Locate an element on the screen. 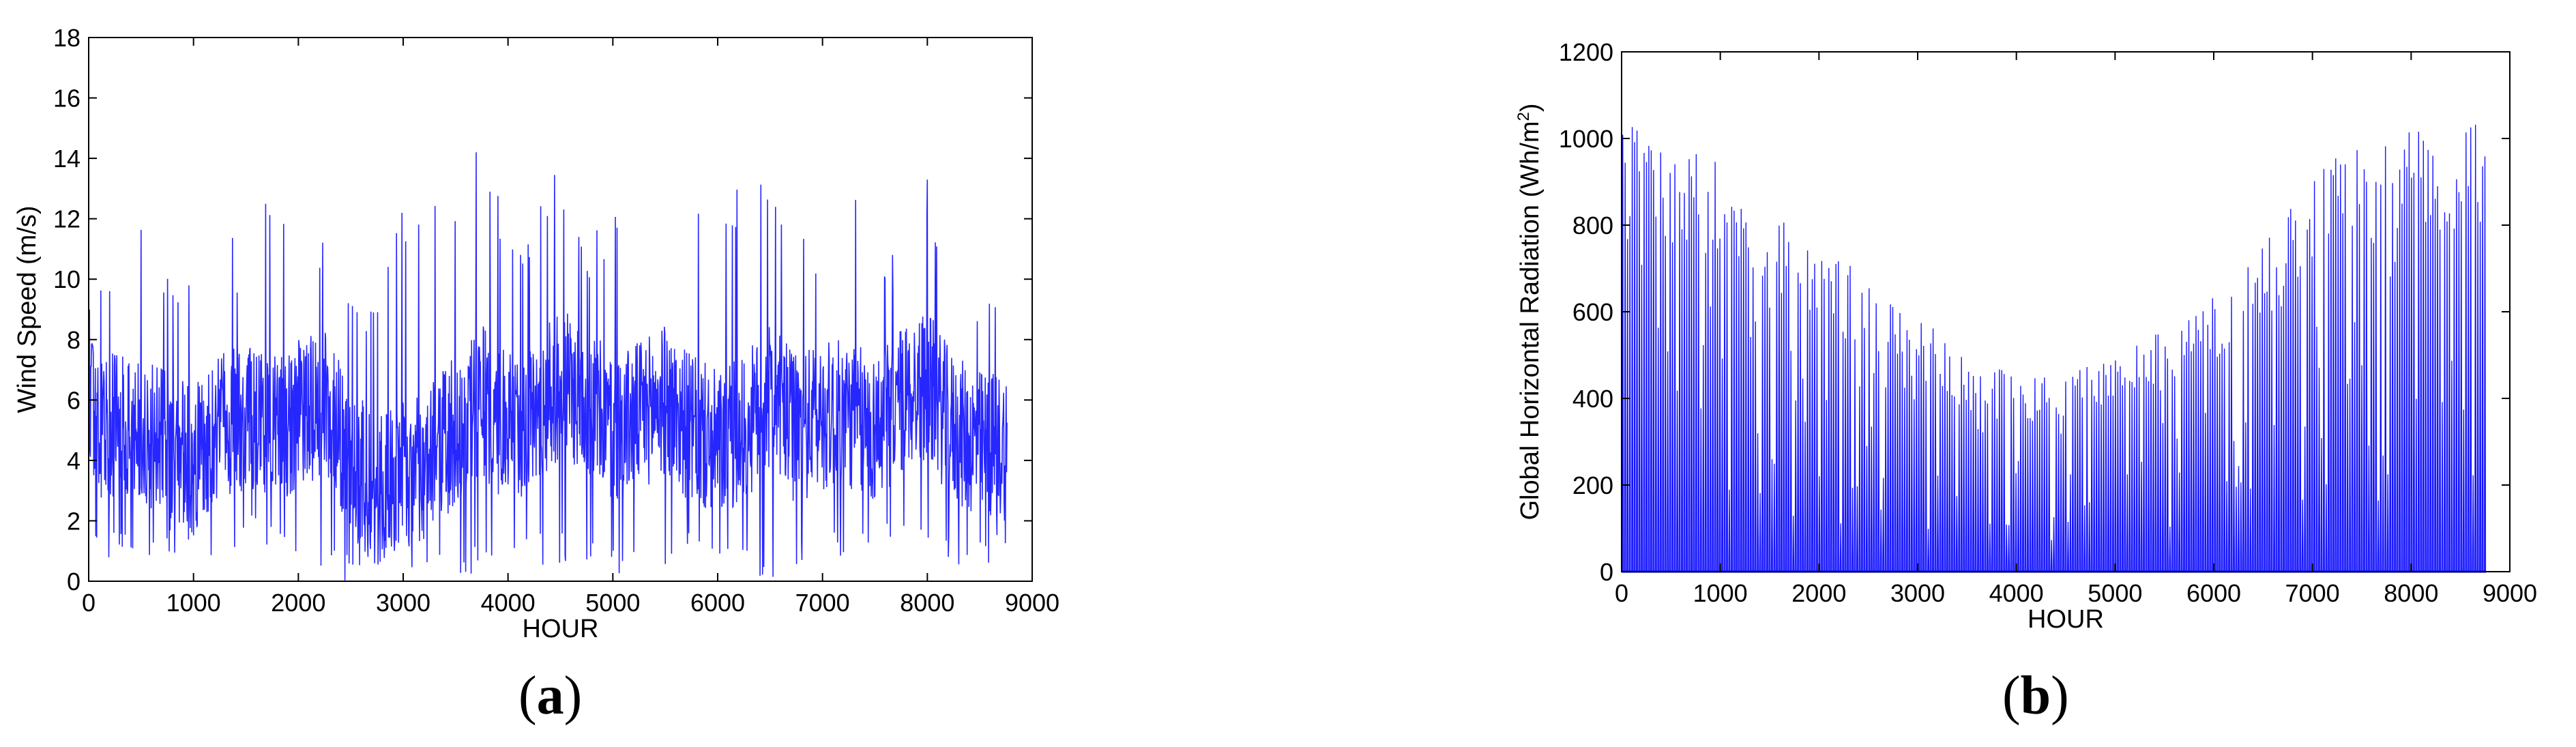 The image size is (2576, 747). y-tick-label: 400 is located at coordinates (1592, 399).